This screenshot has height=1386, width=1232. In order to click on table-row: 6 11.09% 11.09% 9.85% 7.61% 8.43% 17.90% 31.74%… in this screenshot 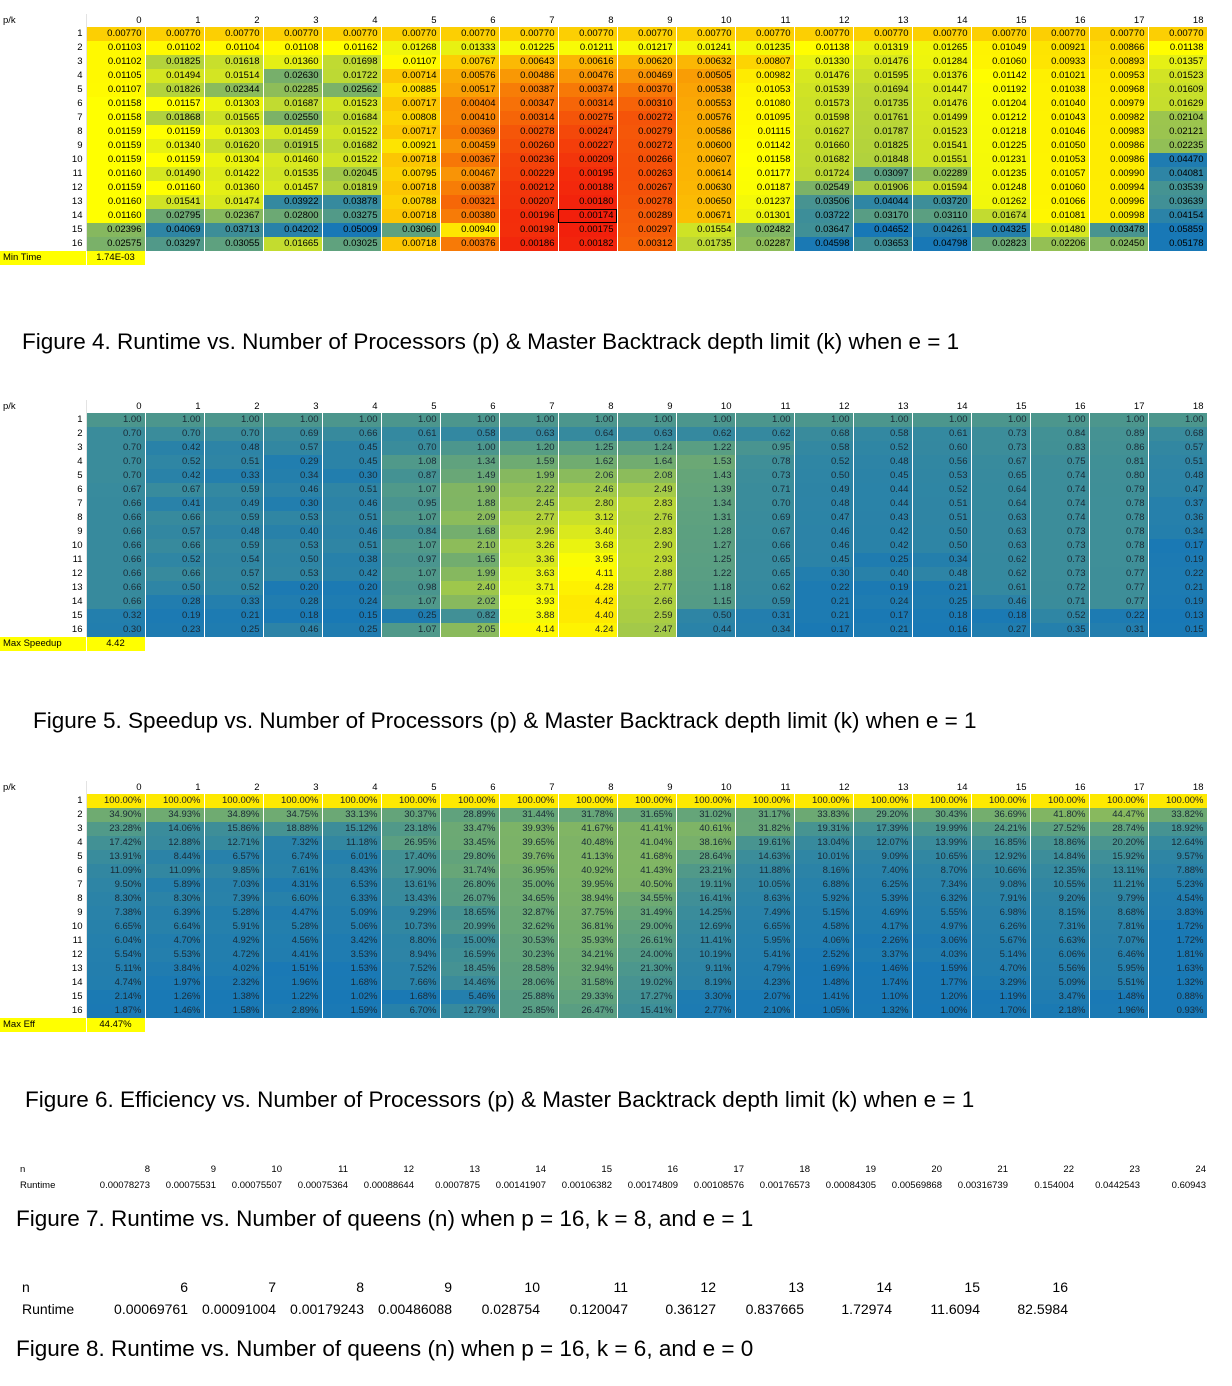, I will do `click(604, 871)`.